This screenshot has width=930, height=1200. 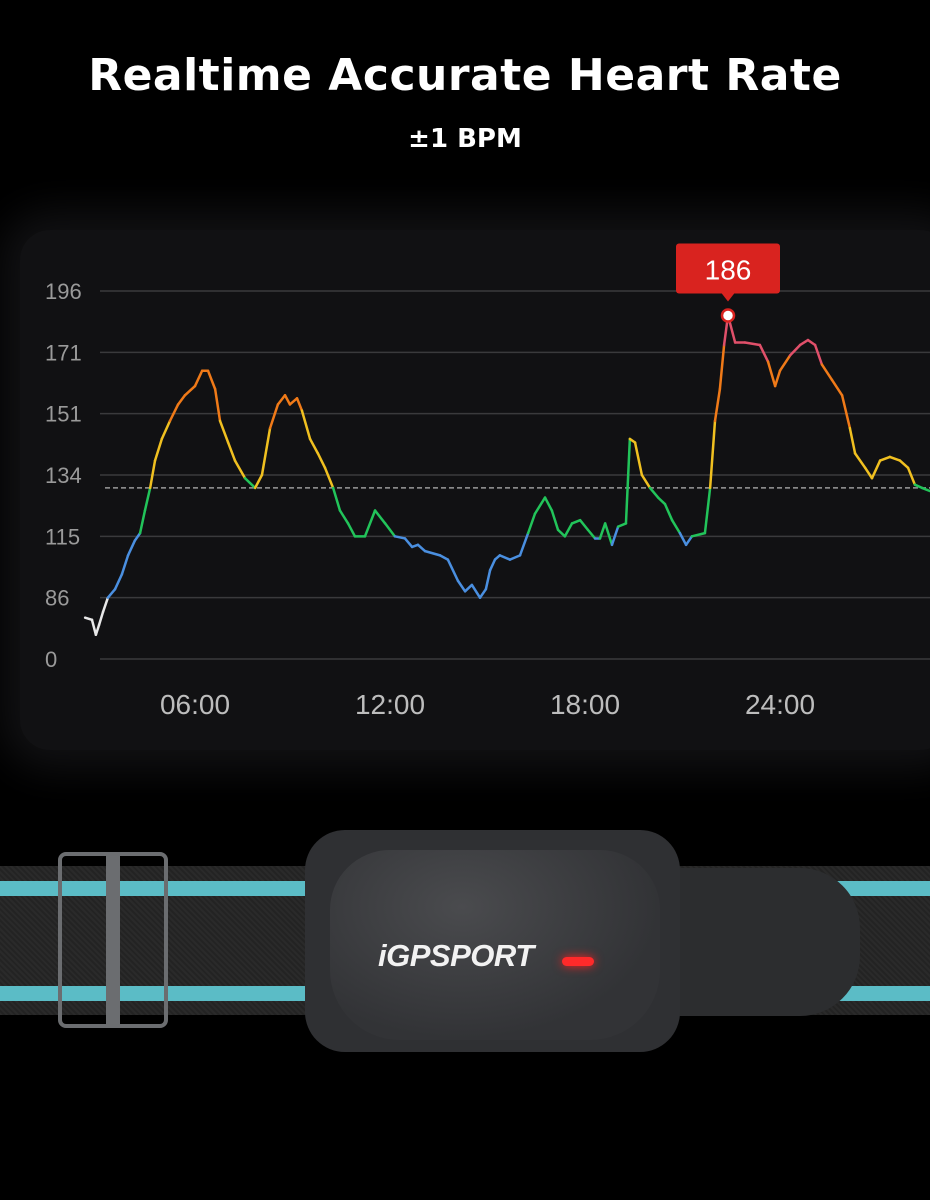 I want to click on peak-label-pointer, so click(x=728, y=297).